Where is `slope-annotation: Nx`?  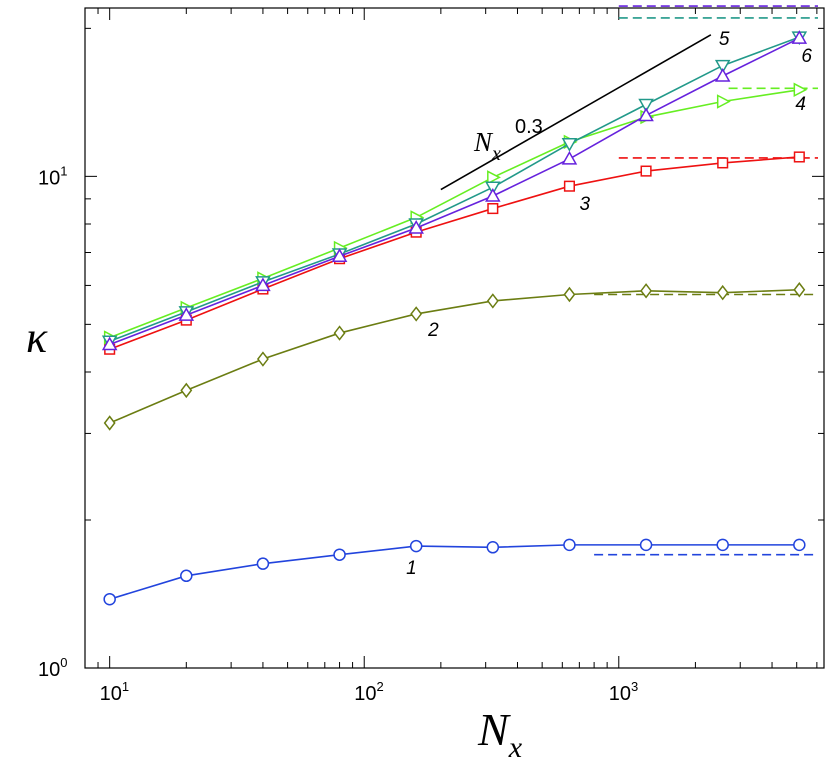 slope-annotation: Nx is located at coordinates (487, 146).